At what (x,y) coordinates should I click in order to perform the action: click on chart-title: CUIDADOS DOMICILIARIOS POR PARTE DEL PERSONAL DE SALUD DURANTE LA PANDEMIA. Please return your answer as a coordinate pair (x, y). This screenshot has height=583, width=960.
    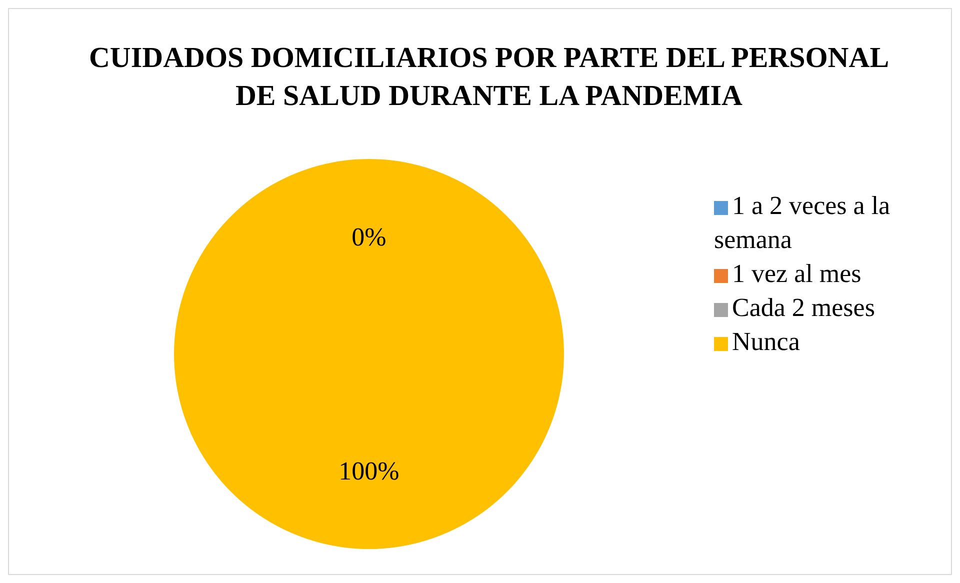
    Looking at the image, I should click on (489, 77).